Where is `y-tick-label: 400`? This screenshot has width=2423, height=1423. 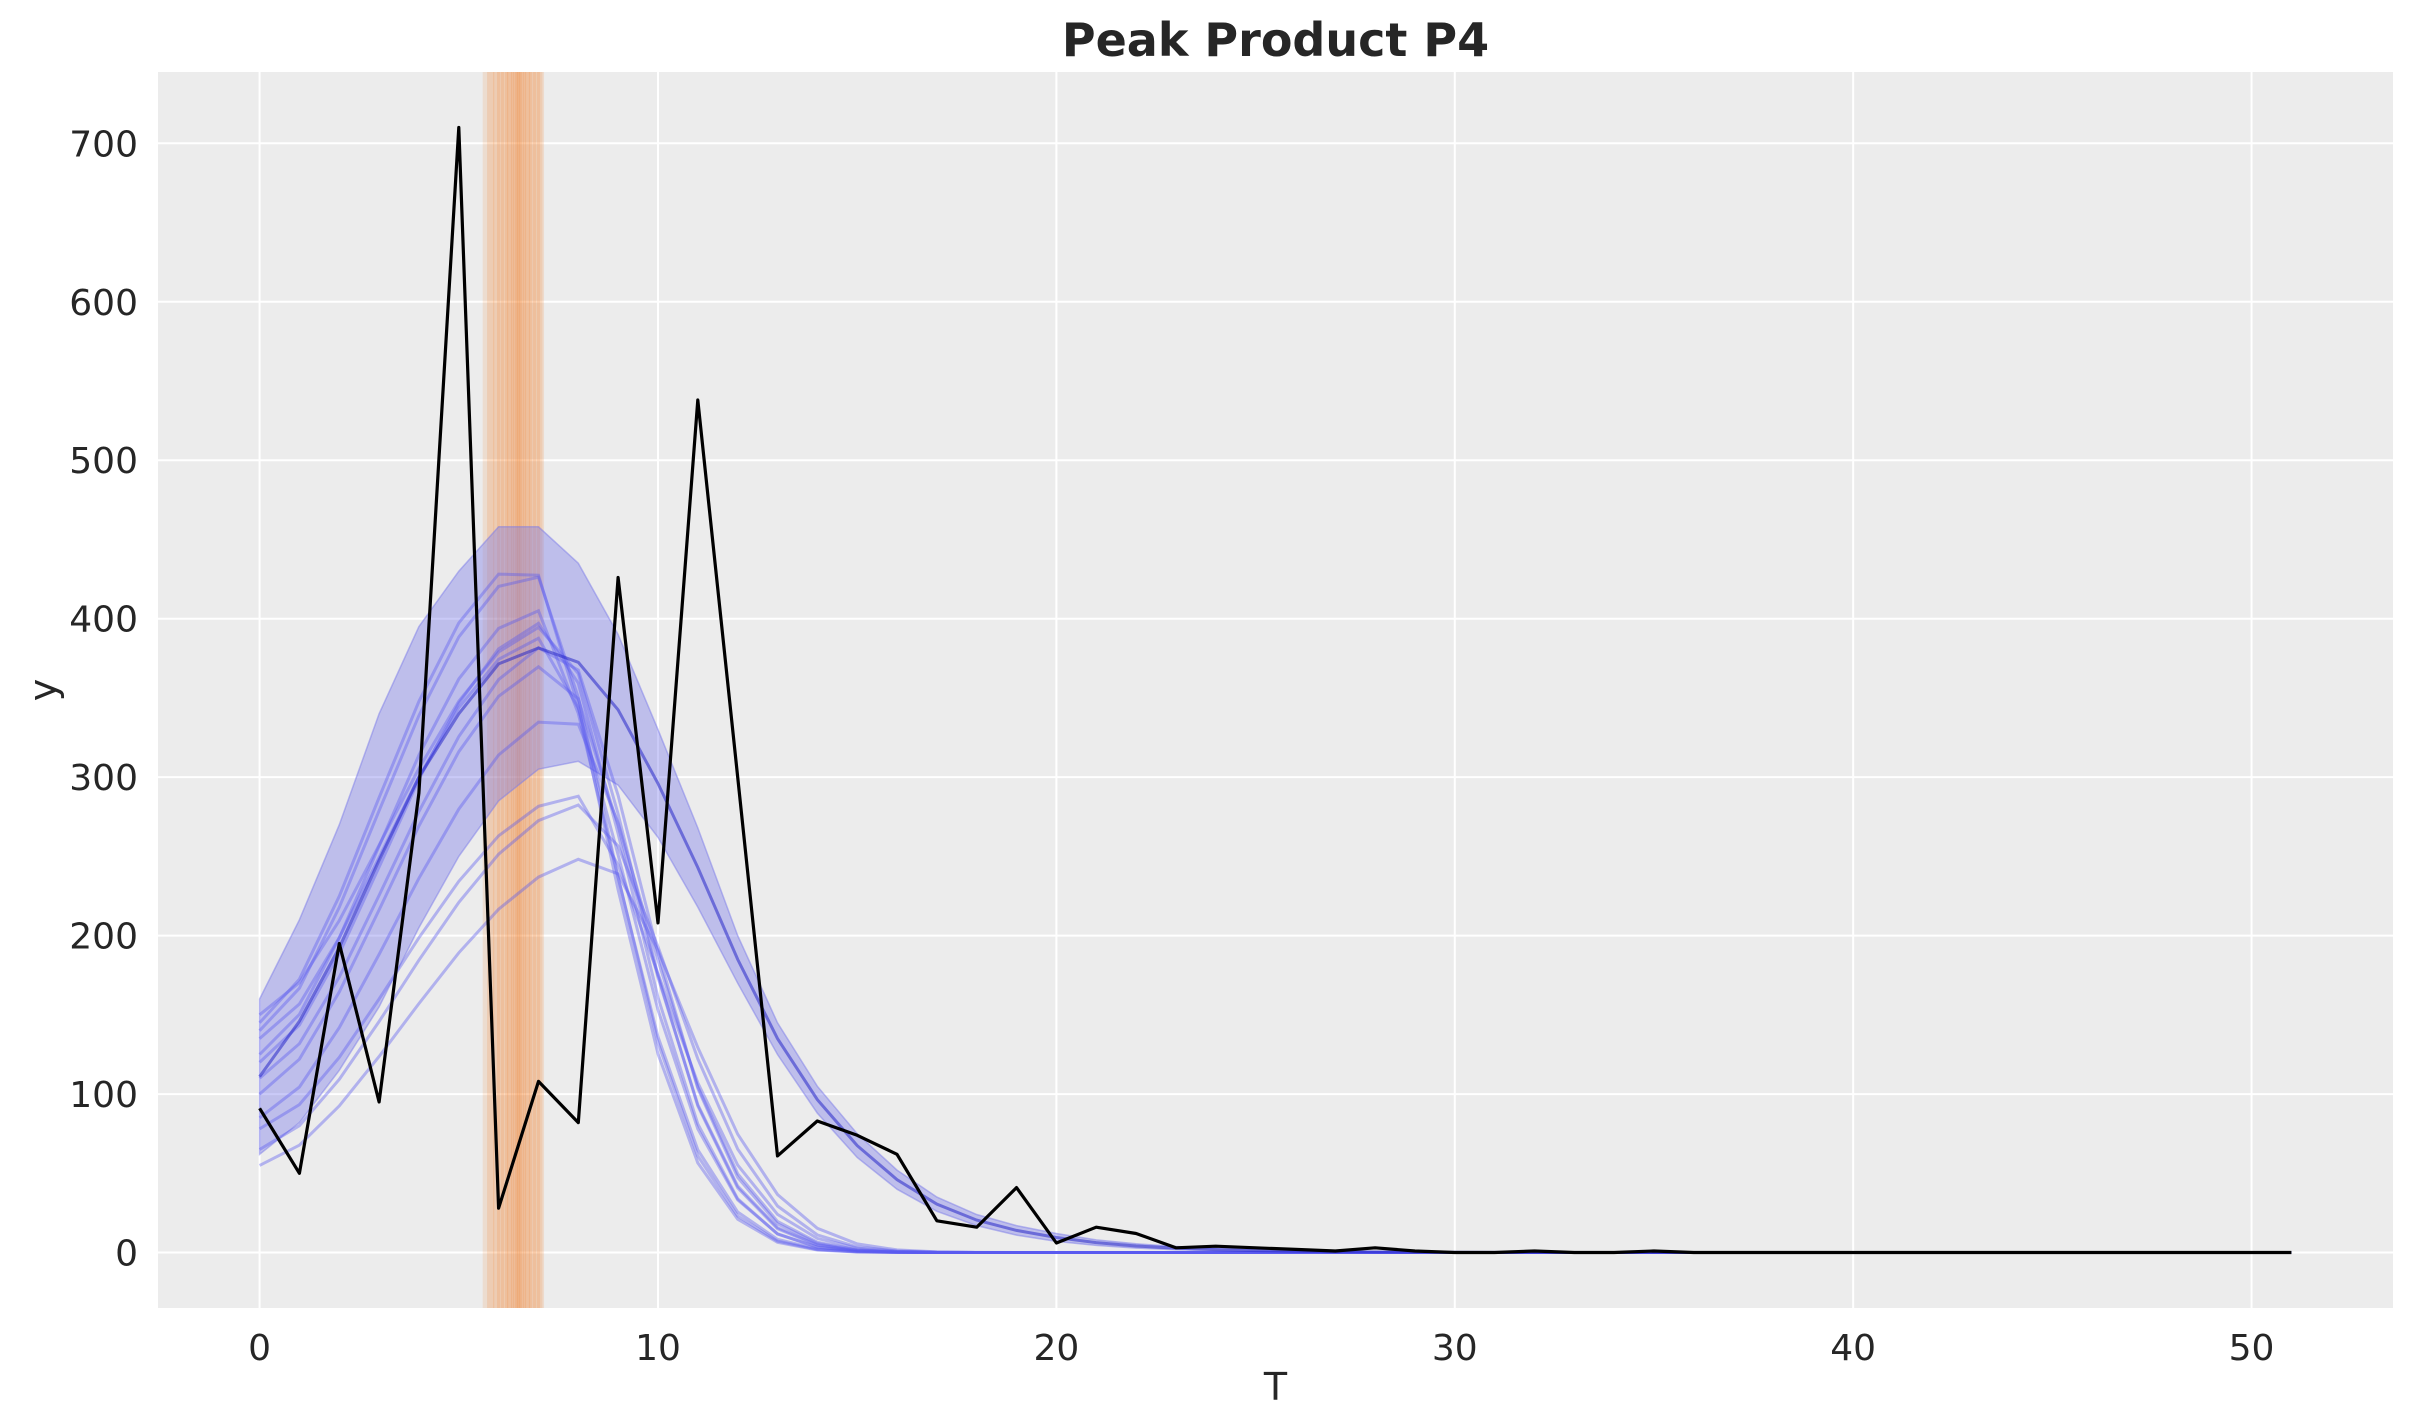 y-tick-label: 400 is located at coordinates (103, 620).